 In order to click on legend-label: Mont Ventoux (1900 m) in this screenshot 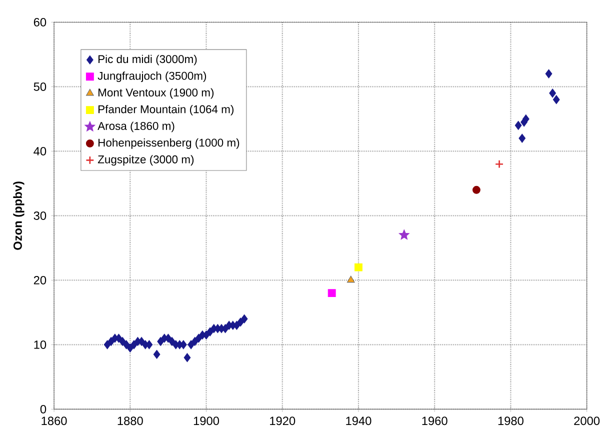, I will do `click(156, 93)`.